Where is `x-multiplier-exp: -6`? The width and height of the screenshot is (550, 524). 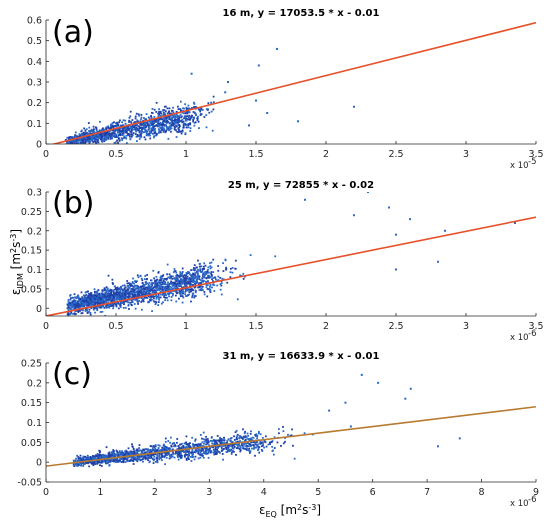 x-multiplier-exp: -6 is located at coordinates (532, 500).